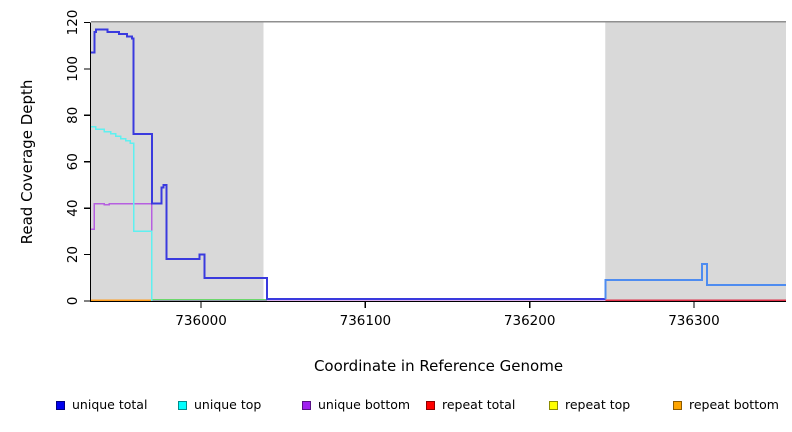  Describe the element at coordinates (694, 321) in the screenshot. I see `x-tick-label: 736300` at that location.